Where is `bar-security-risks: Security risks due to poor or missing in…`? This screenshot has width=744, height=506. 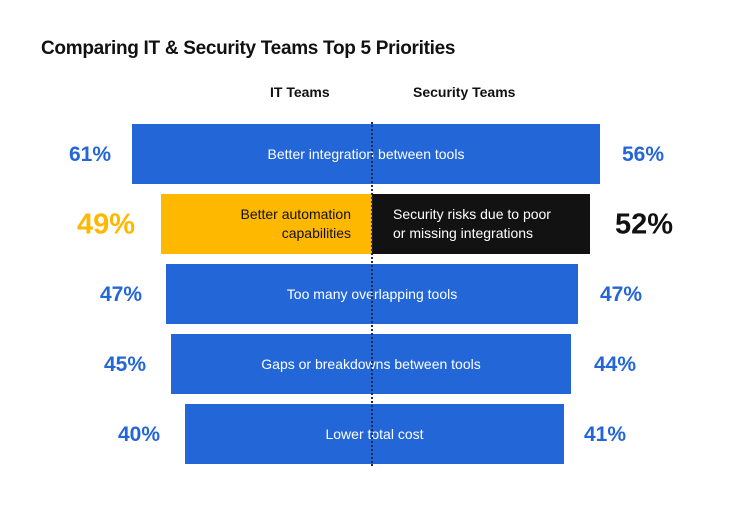
bar-security-risks: Security risks due to poor or missing in… is located at coordinates (481, 224).